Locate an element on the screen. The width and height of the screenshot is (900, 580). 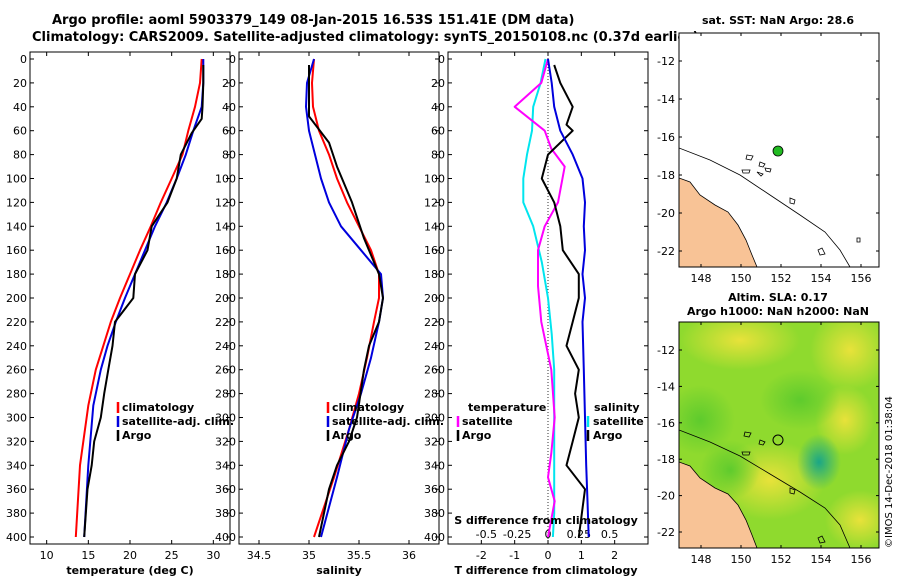
sst-map-frame is located at coordinates (779, 150).